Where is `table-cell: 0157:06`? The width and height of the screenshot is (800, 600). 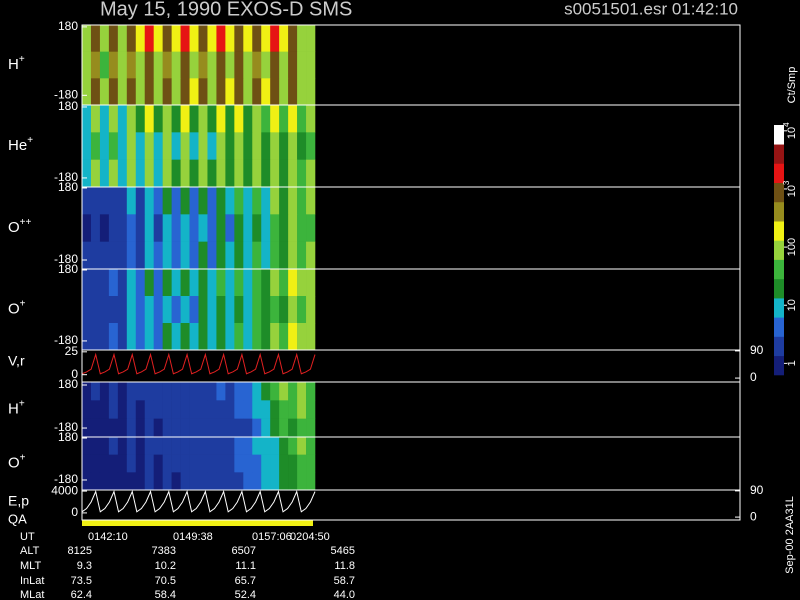 table-cell: 0157:06 is located at coordinates (272, 537).